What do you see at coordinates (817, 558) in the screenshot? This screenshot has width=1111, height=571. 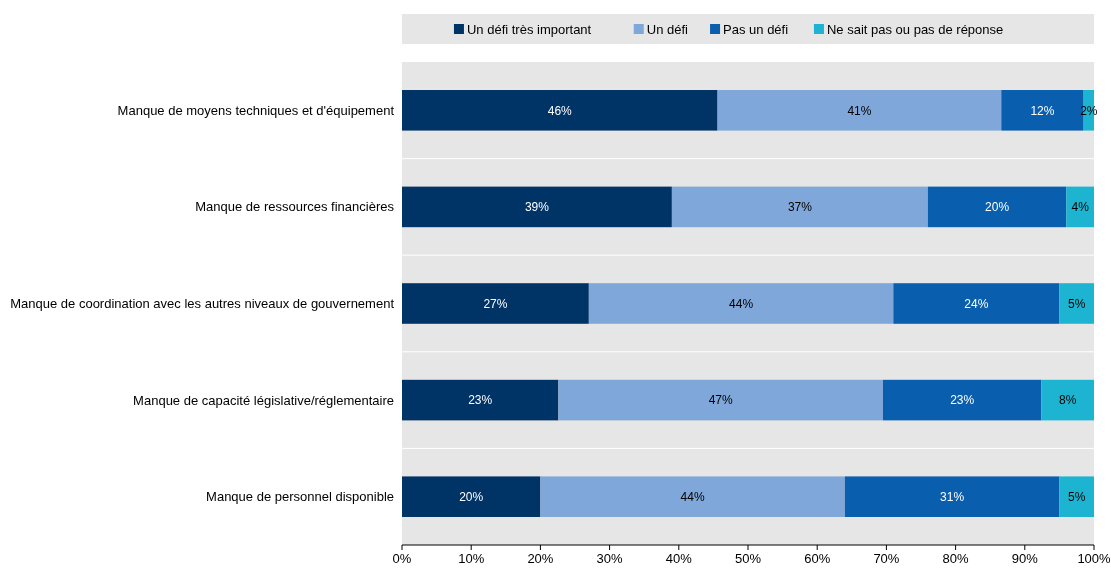 I see `x-tick-label: 60%` at bounding box center [817, 558].